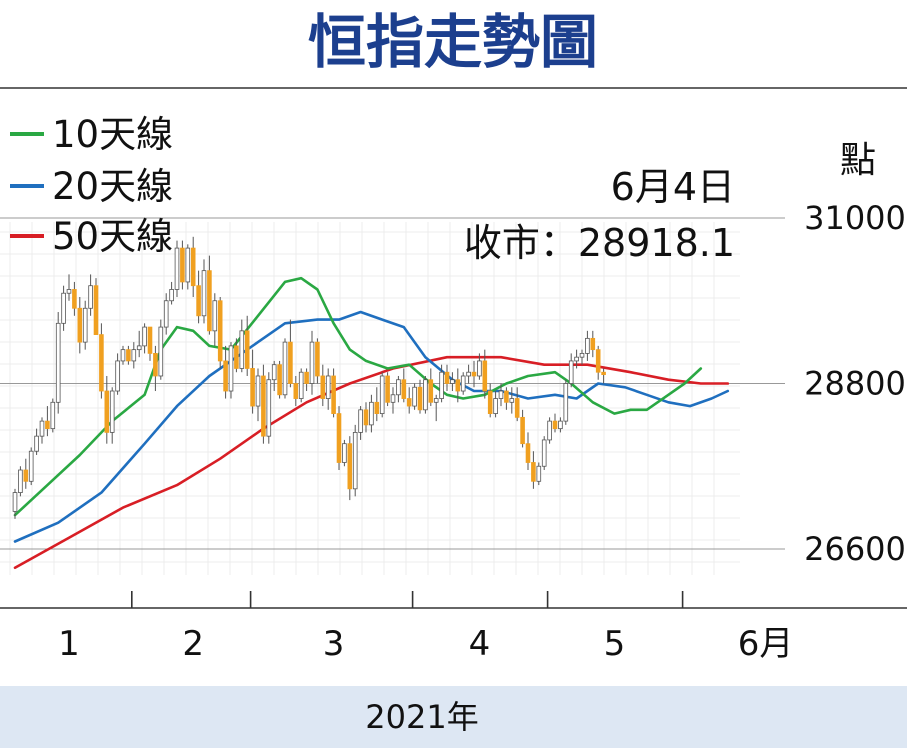 The image size is (907, 755). I want to click on close-annotation: 6月4日 收市：28918.1, so click(599, 215).